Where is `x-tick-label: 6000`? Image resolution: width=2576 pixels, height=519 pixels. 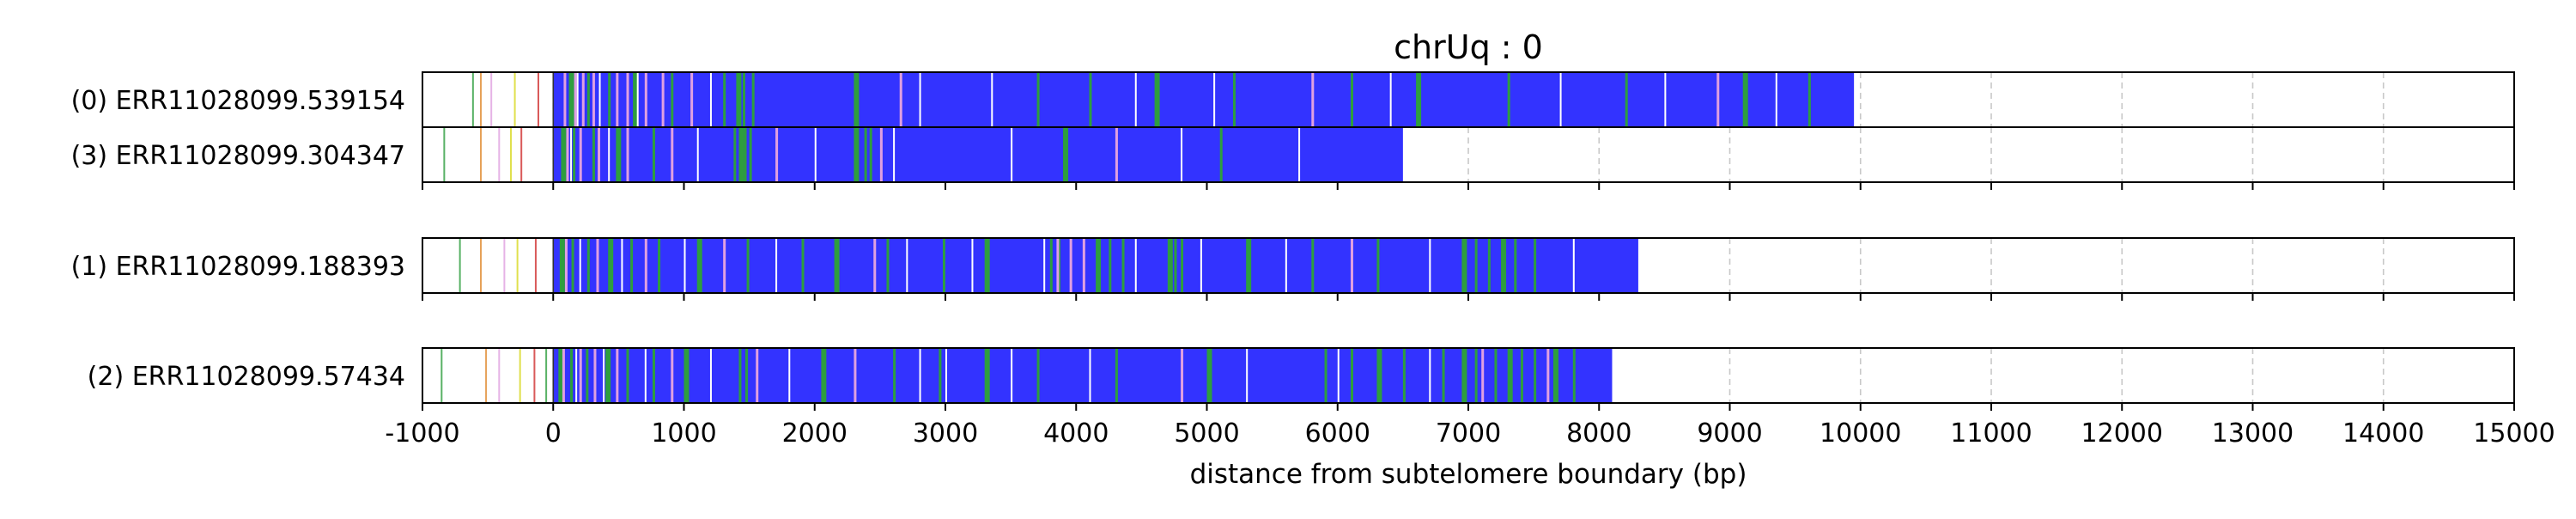 x-tick-label: 6000 is located at coordinates (1338, 433).